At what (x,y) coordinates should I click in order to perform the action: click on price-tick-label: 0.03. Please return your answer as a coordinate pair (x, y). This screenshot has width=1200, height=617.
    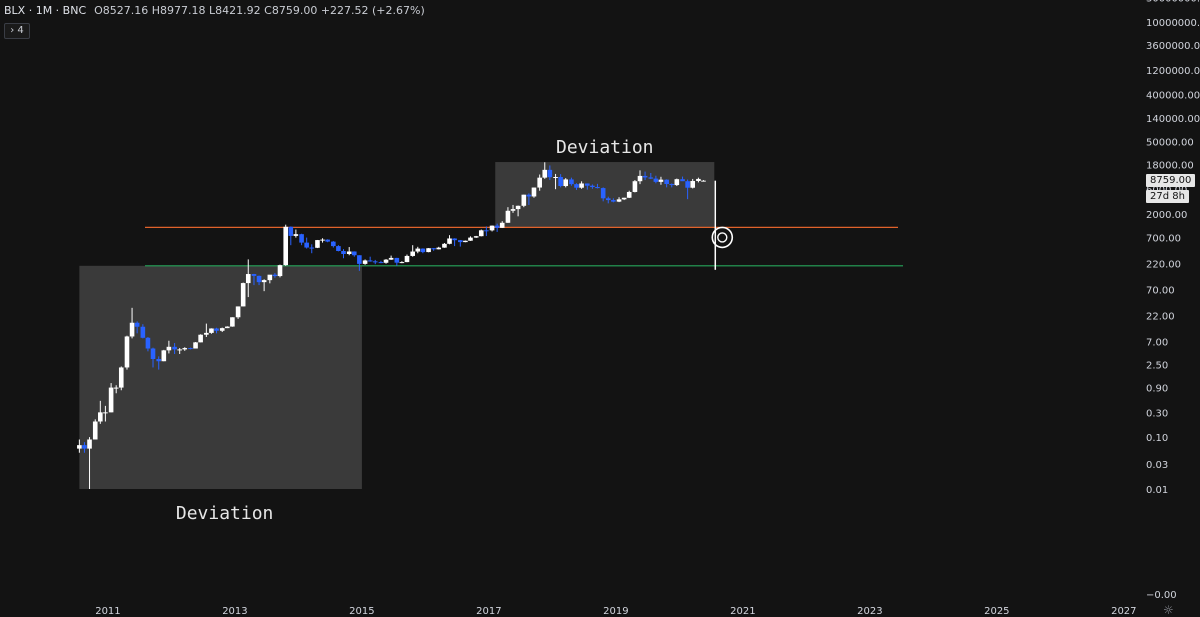
    Looking at the image, I should click on (1157, 465).